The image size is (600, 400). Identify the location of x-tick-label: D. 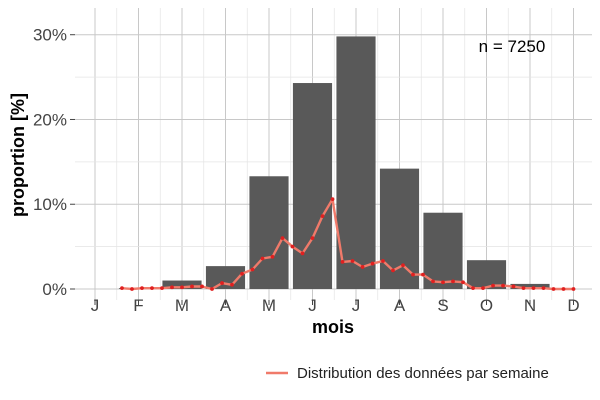
(573, 305).